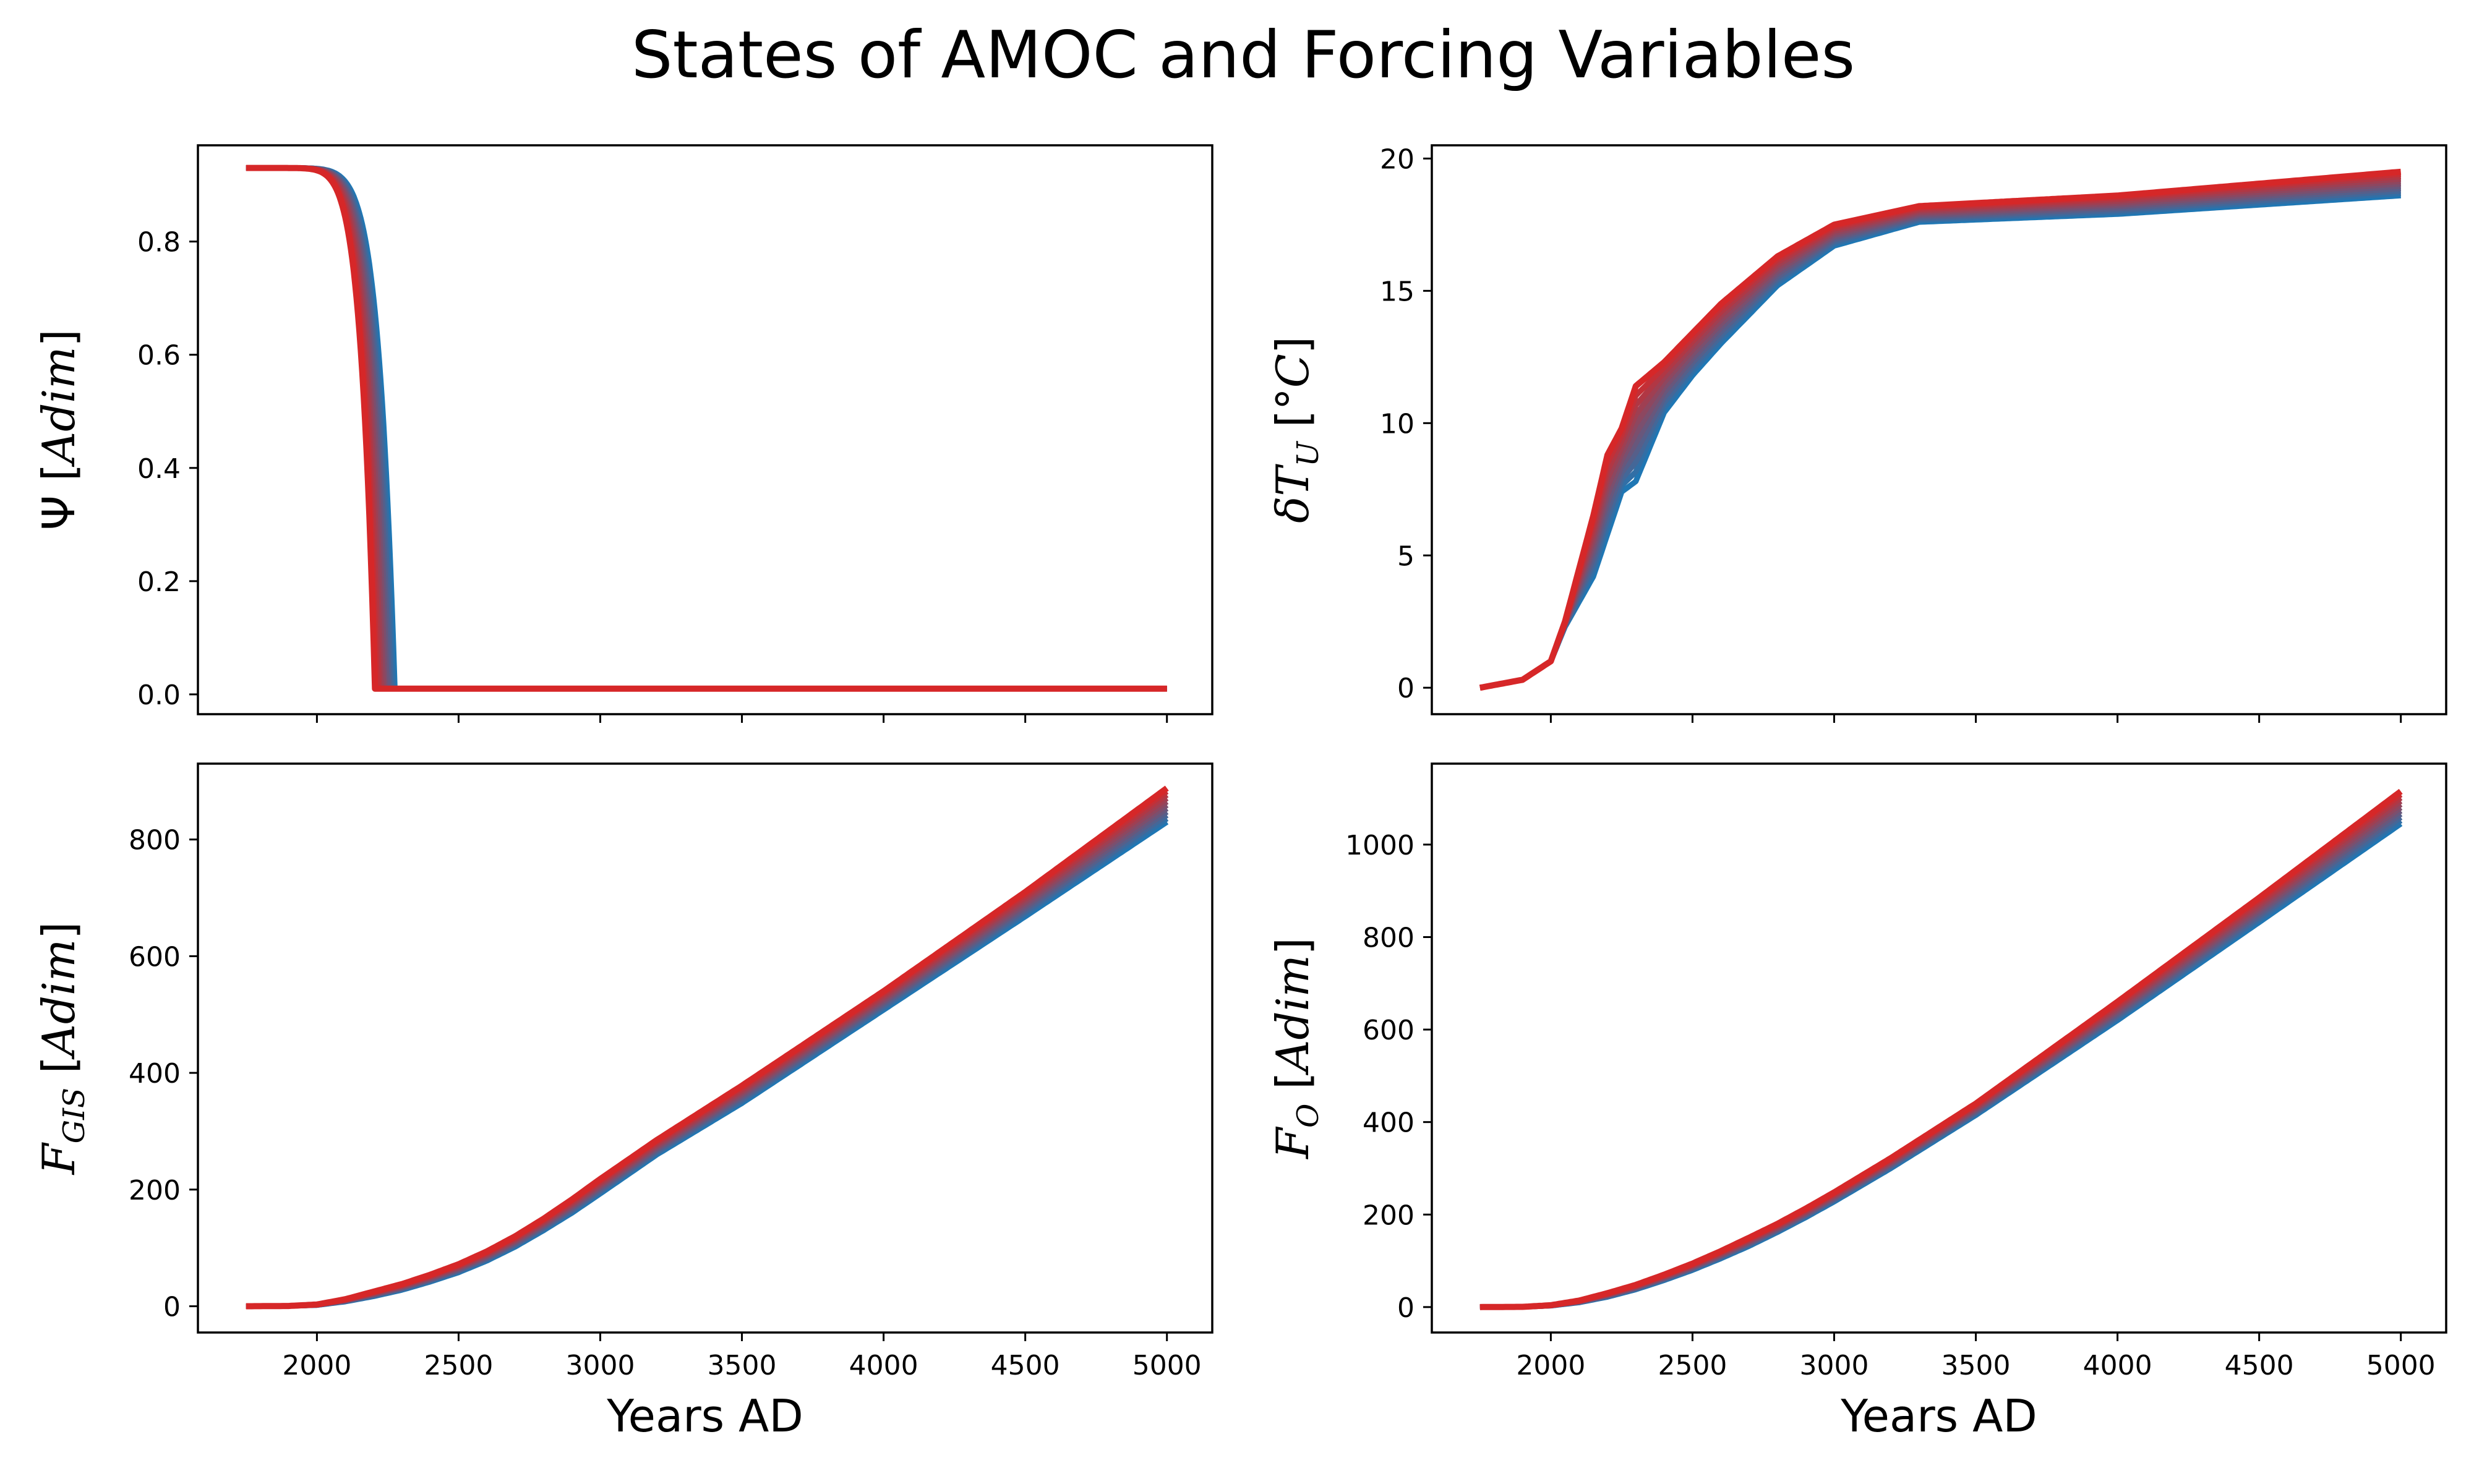  What do you see at coordinates (159, 356) in the screenshot?
I see `y-tick-label: 0.6` at bounding box center [159, 356].